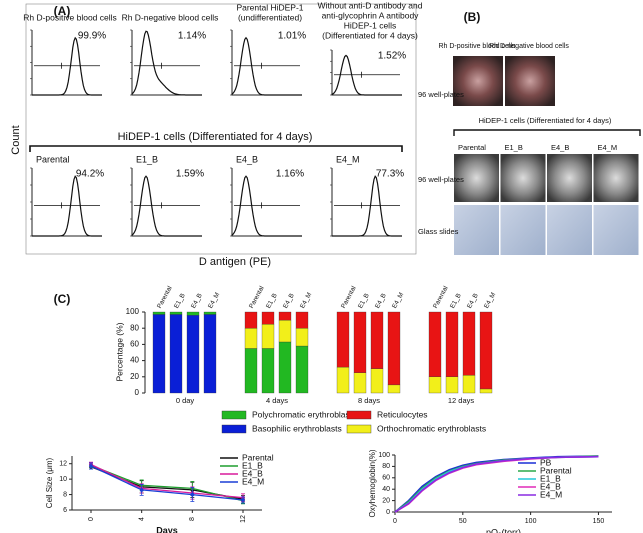  What do you see at coordinates (395, 521) in the screenshot?
I see `x-tick-label: 0` at bounding box center [395, 521].